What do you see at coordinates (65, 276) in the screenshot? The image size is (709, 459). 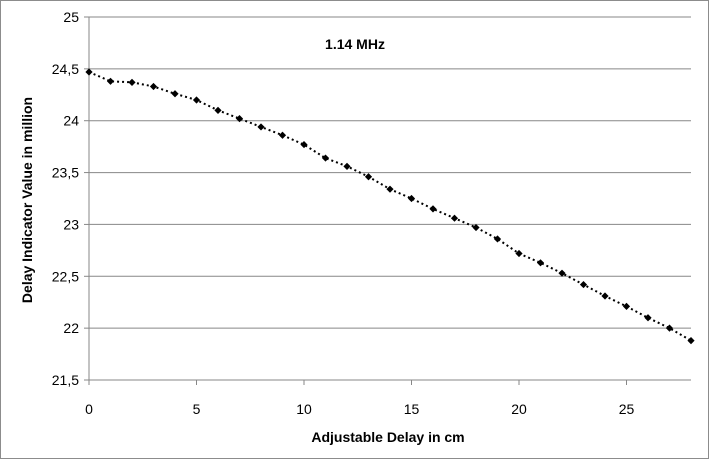 I see `y-tick-label: 22,5` at bounding box center [65, 276].